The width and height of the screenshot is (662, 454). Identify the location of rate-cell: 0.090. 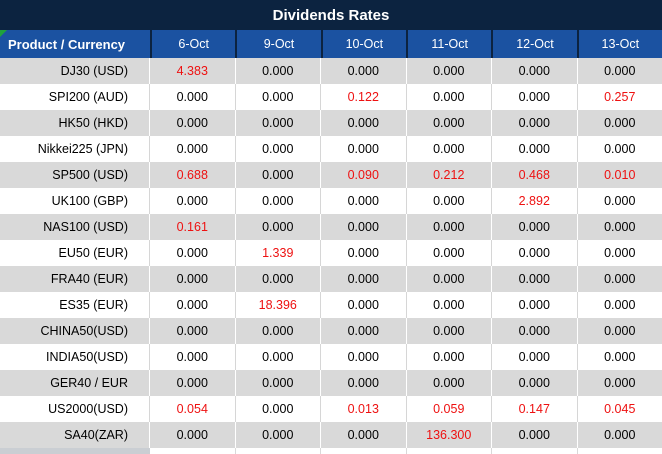
(364, 175).